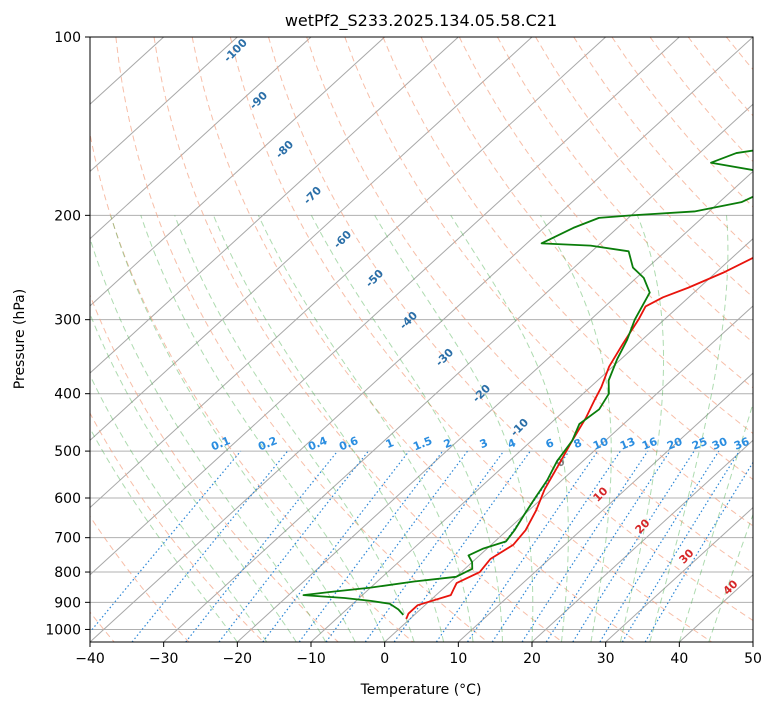 This screenshot has height=713, width=775. I want to click on y-tick-label: 900, so click(67, 603).